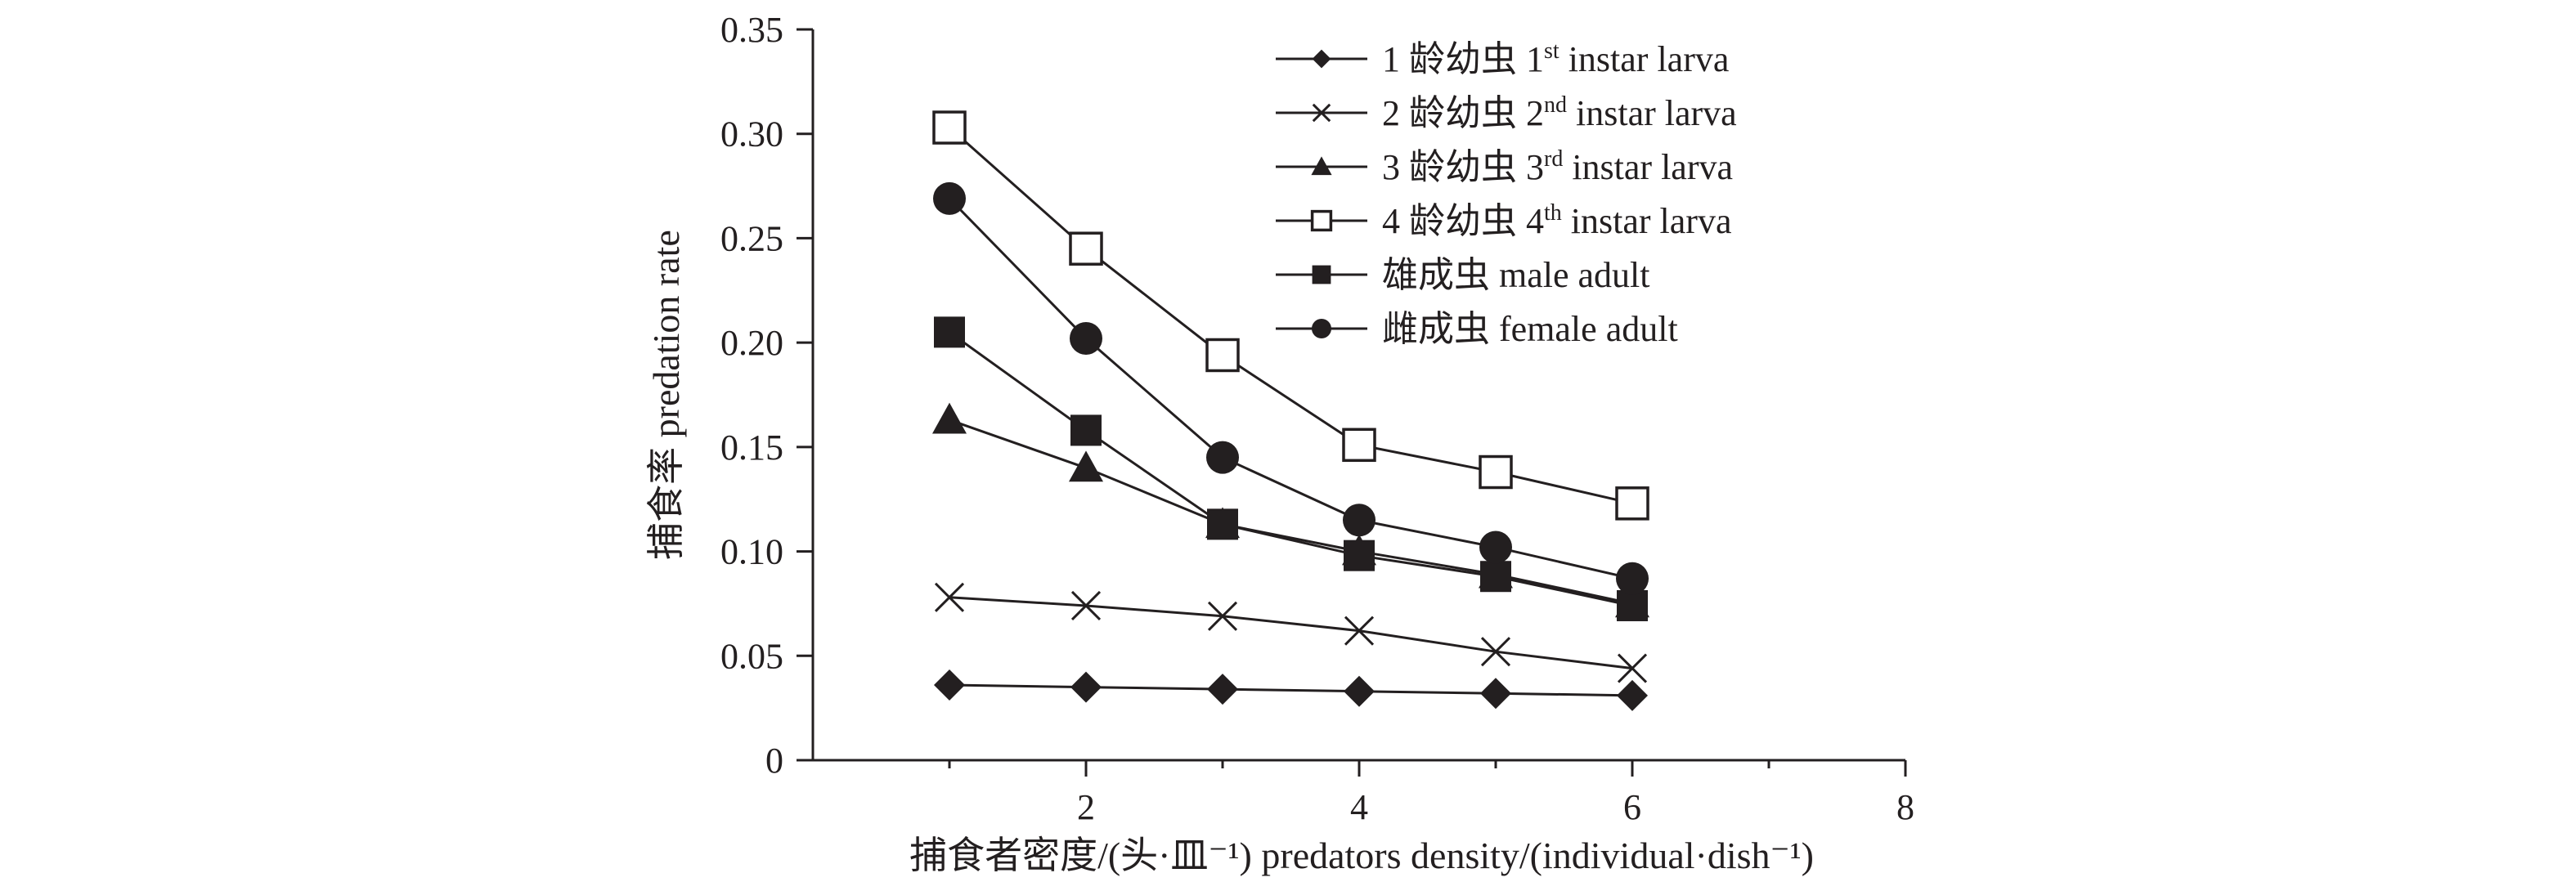  I want to click on legend-item-6: 雌成虫 female adult, so click(1477, 329).